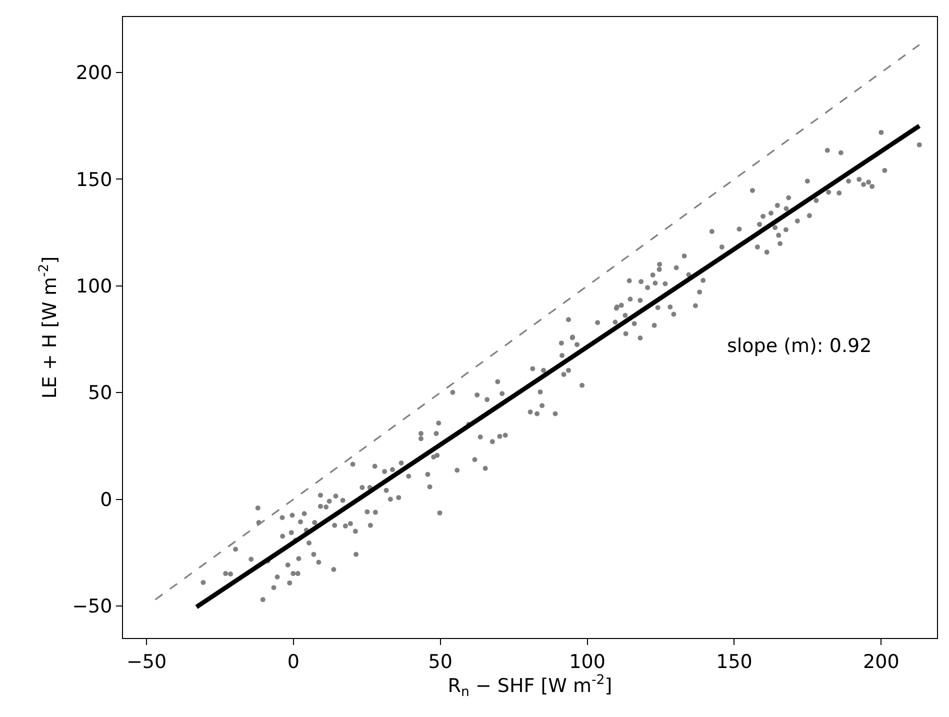  I want to click on y-tick-label: 0, so click(106, 499).